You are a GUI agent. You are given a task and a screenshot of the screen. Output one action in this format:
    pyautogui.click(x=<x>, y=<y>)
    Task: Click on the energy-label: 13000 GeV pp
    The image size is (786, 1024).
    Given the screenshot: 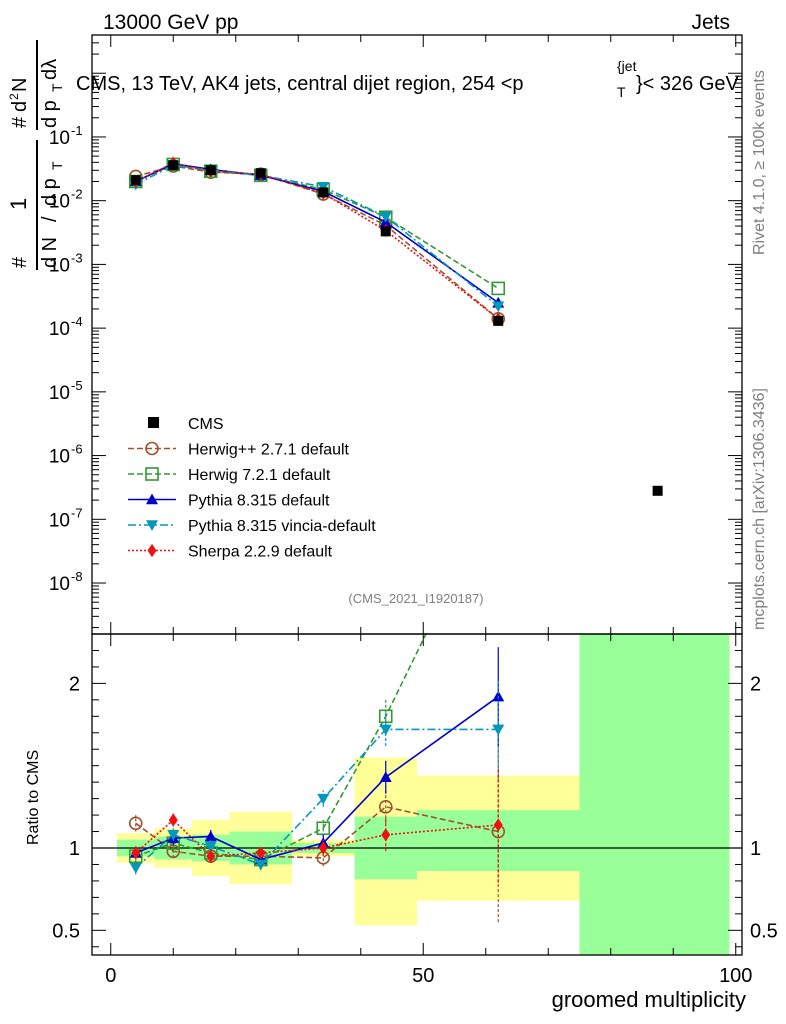 What is the action you would take?
    pyautogui.click(x=170, y=22)
    